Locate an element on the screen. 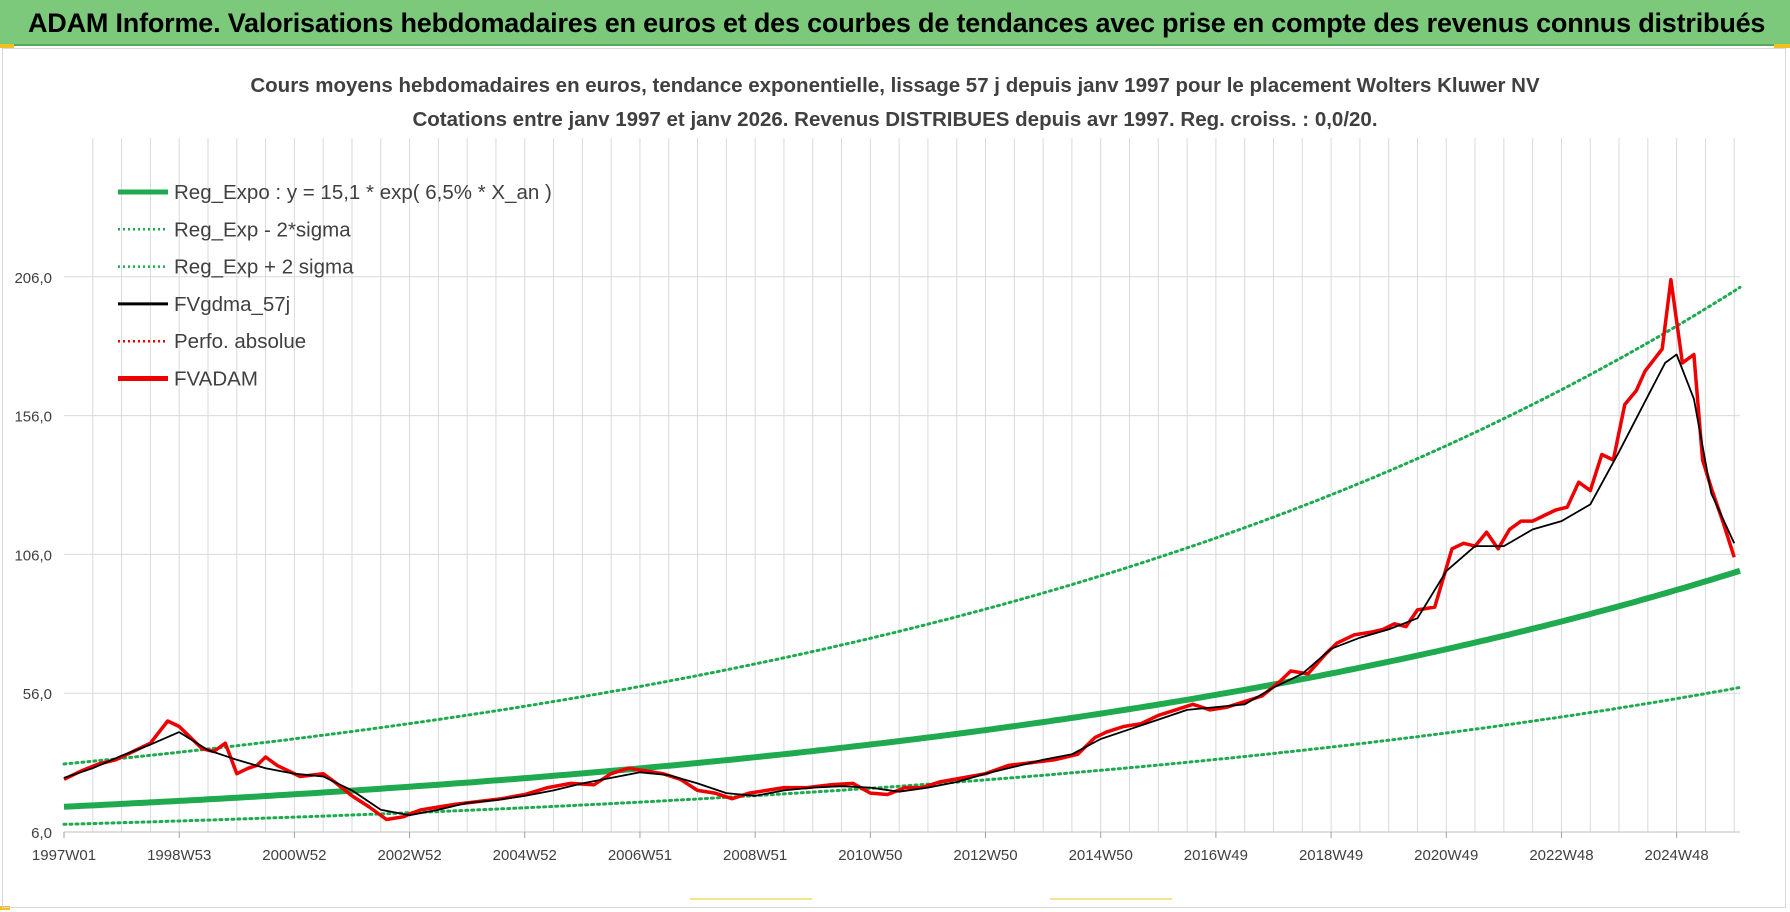 This screenshot has height=912, width=1790. bottom-highlight-right is located at coordinates (1111, 899).